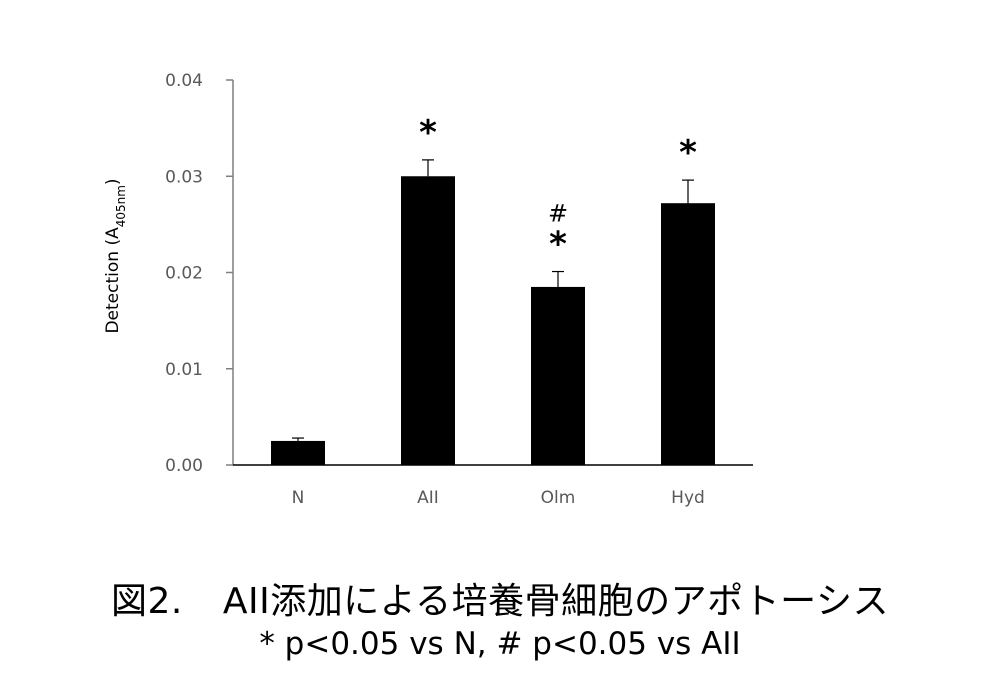 Image resolution: width=1000 pixels, height=698 pixels. I want to click on caption-title-line: 図2. AII添加による培養骨細胞のアポトーシス, so click(500, 598).